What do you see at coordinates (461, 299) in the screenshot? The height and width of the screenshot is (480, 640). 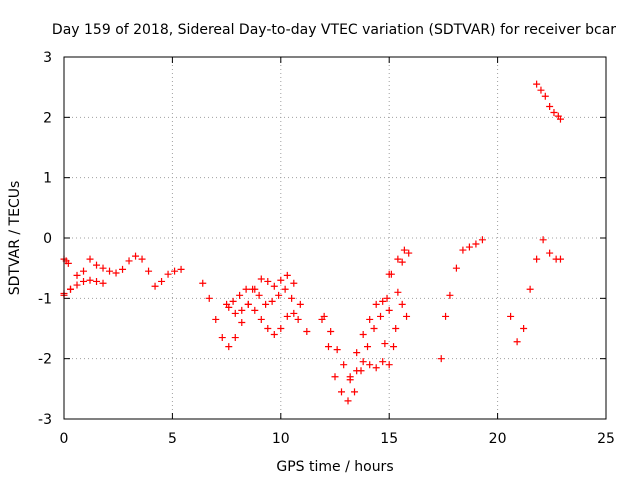 I see `series-seg11` at bounding box center [461, 299].